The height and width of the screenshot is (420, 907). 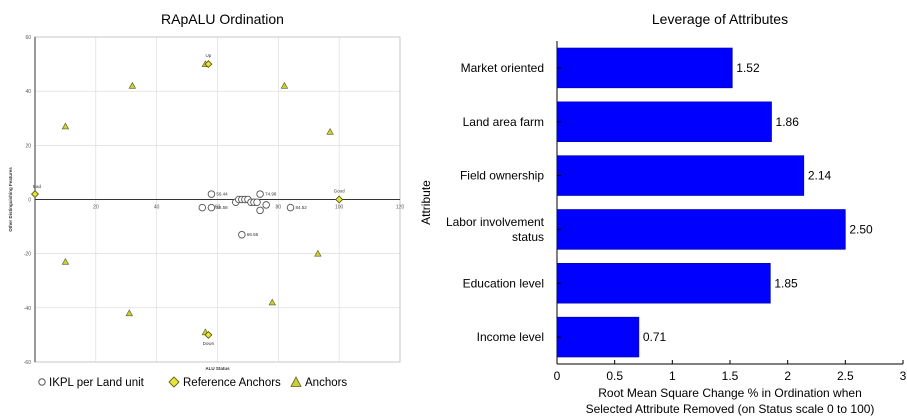 What do you see at coordinates (28, 92) in the screenshot?
I see `y-tick-label: 40` at bounding box center [28, 92].